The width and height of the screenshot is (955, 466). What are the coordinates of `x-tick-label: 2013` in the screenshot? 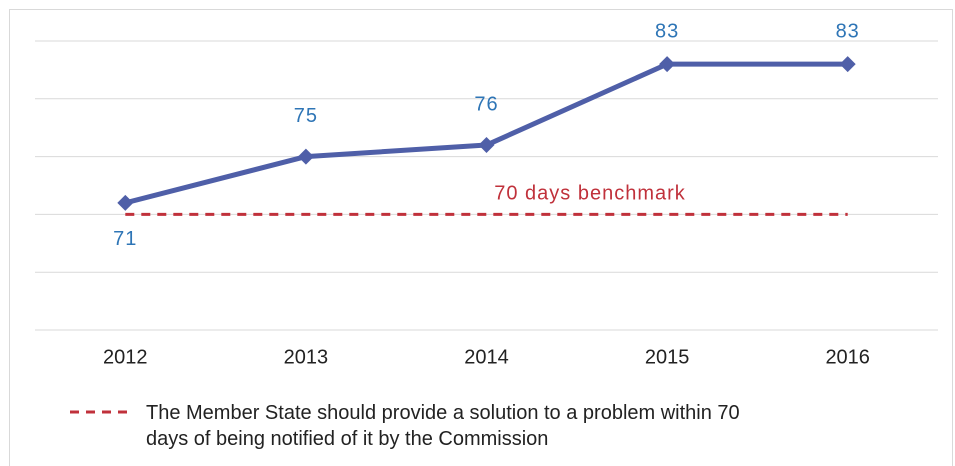 It's located at (306, 357).